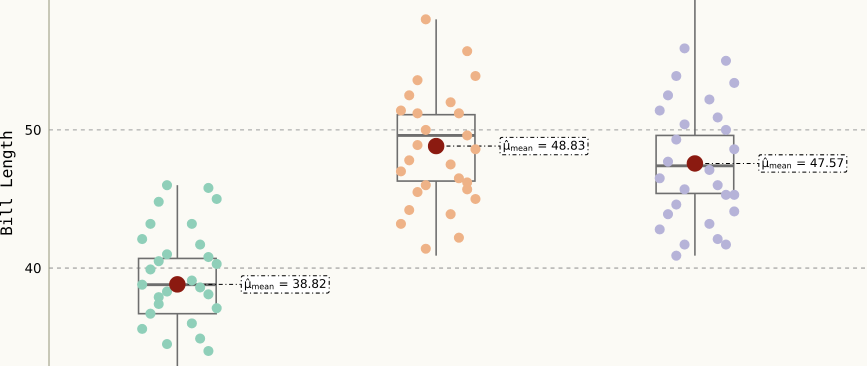 The height and width of the screenshot is (366, 867). I want to click on y-tick-label: 40, so click(33, 268).